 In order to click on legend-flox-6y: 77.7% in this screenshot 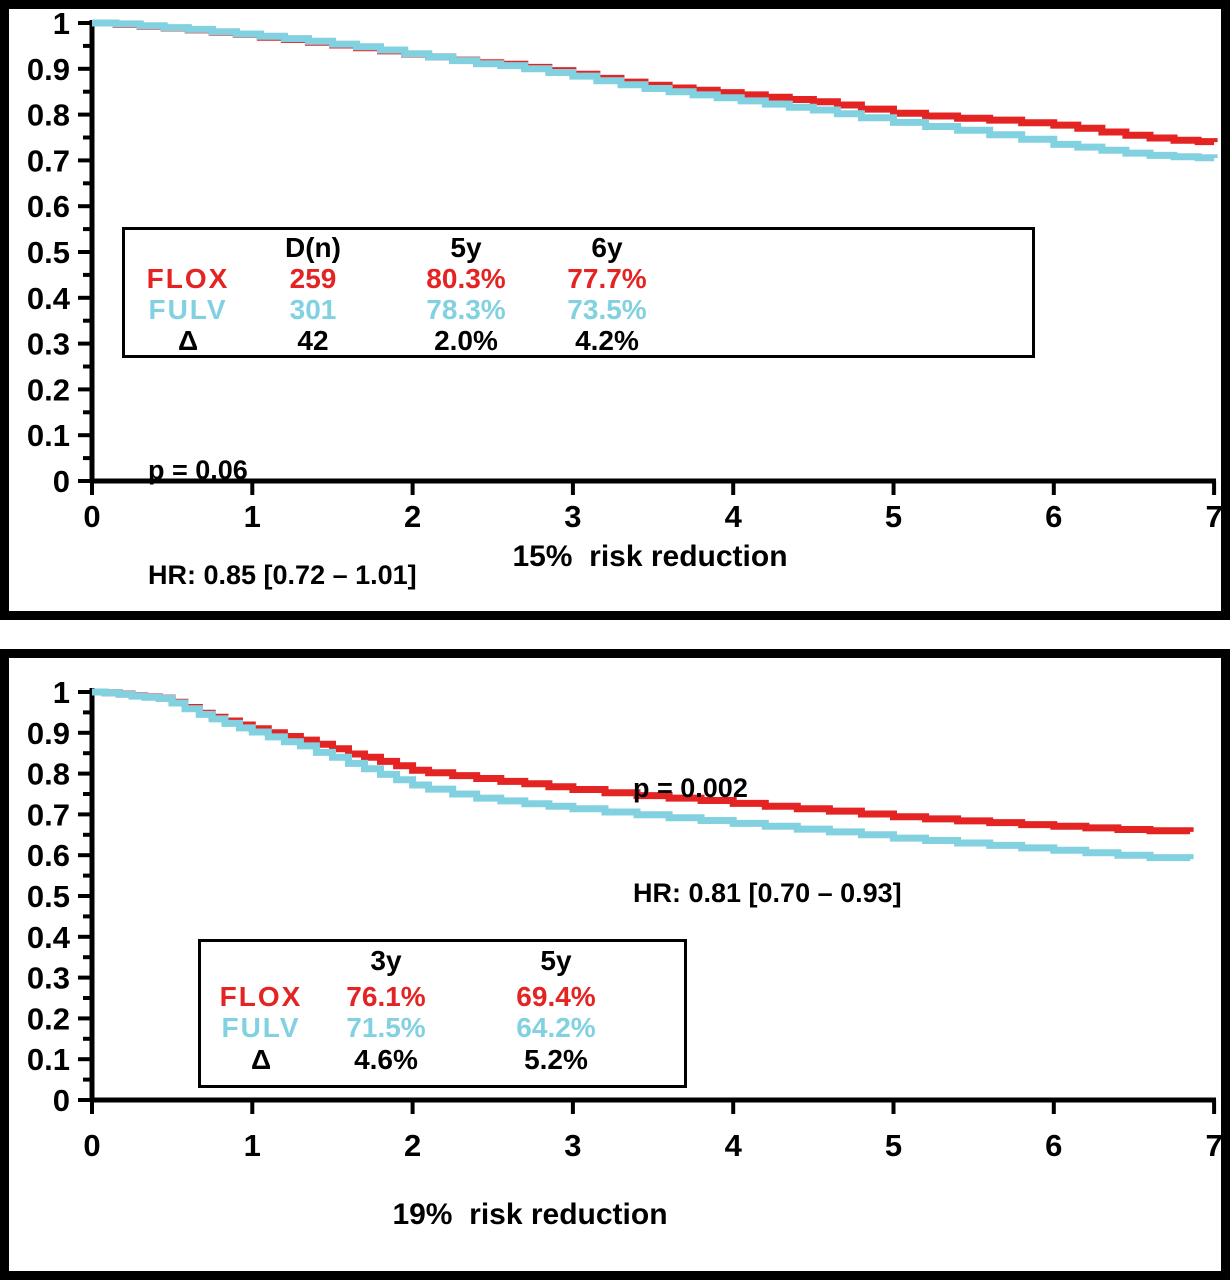, I will do `click(607, 279)`.